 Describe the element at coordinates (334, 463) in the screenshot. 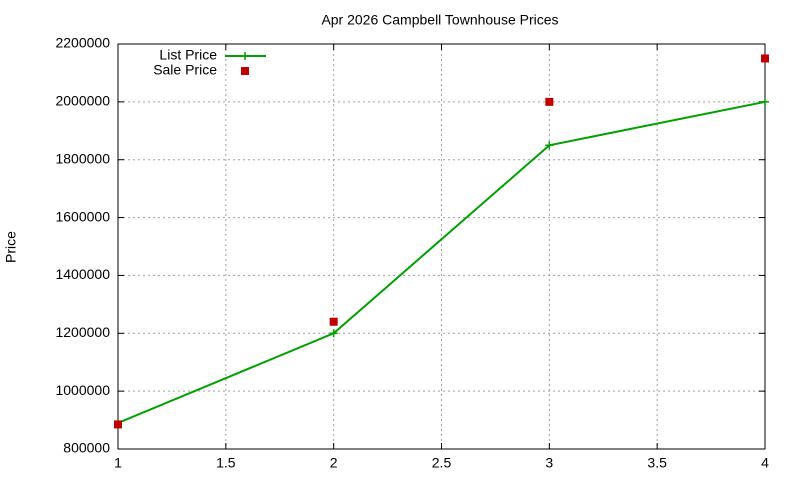

I see `x-tick-label: 2` at that location.